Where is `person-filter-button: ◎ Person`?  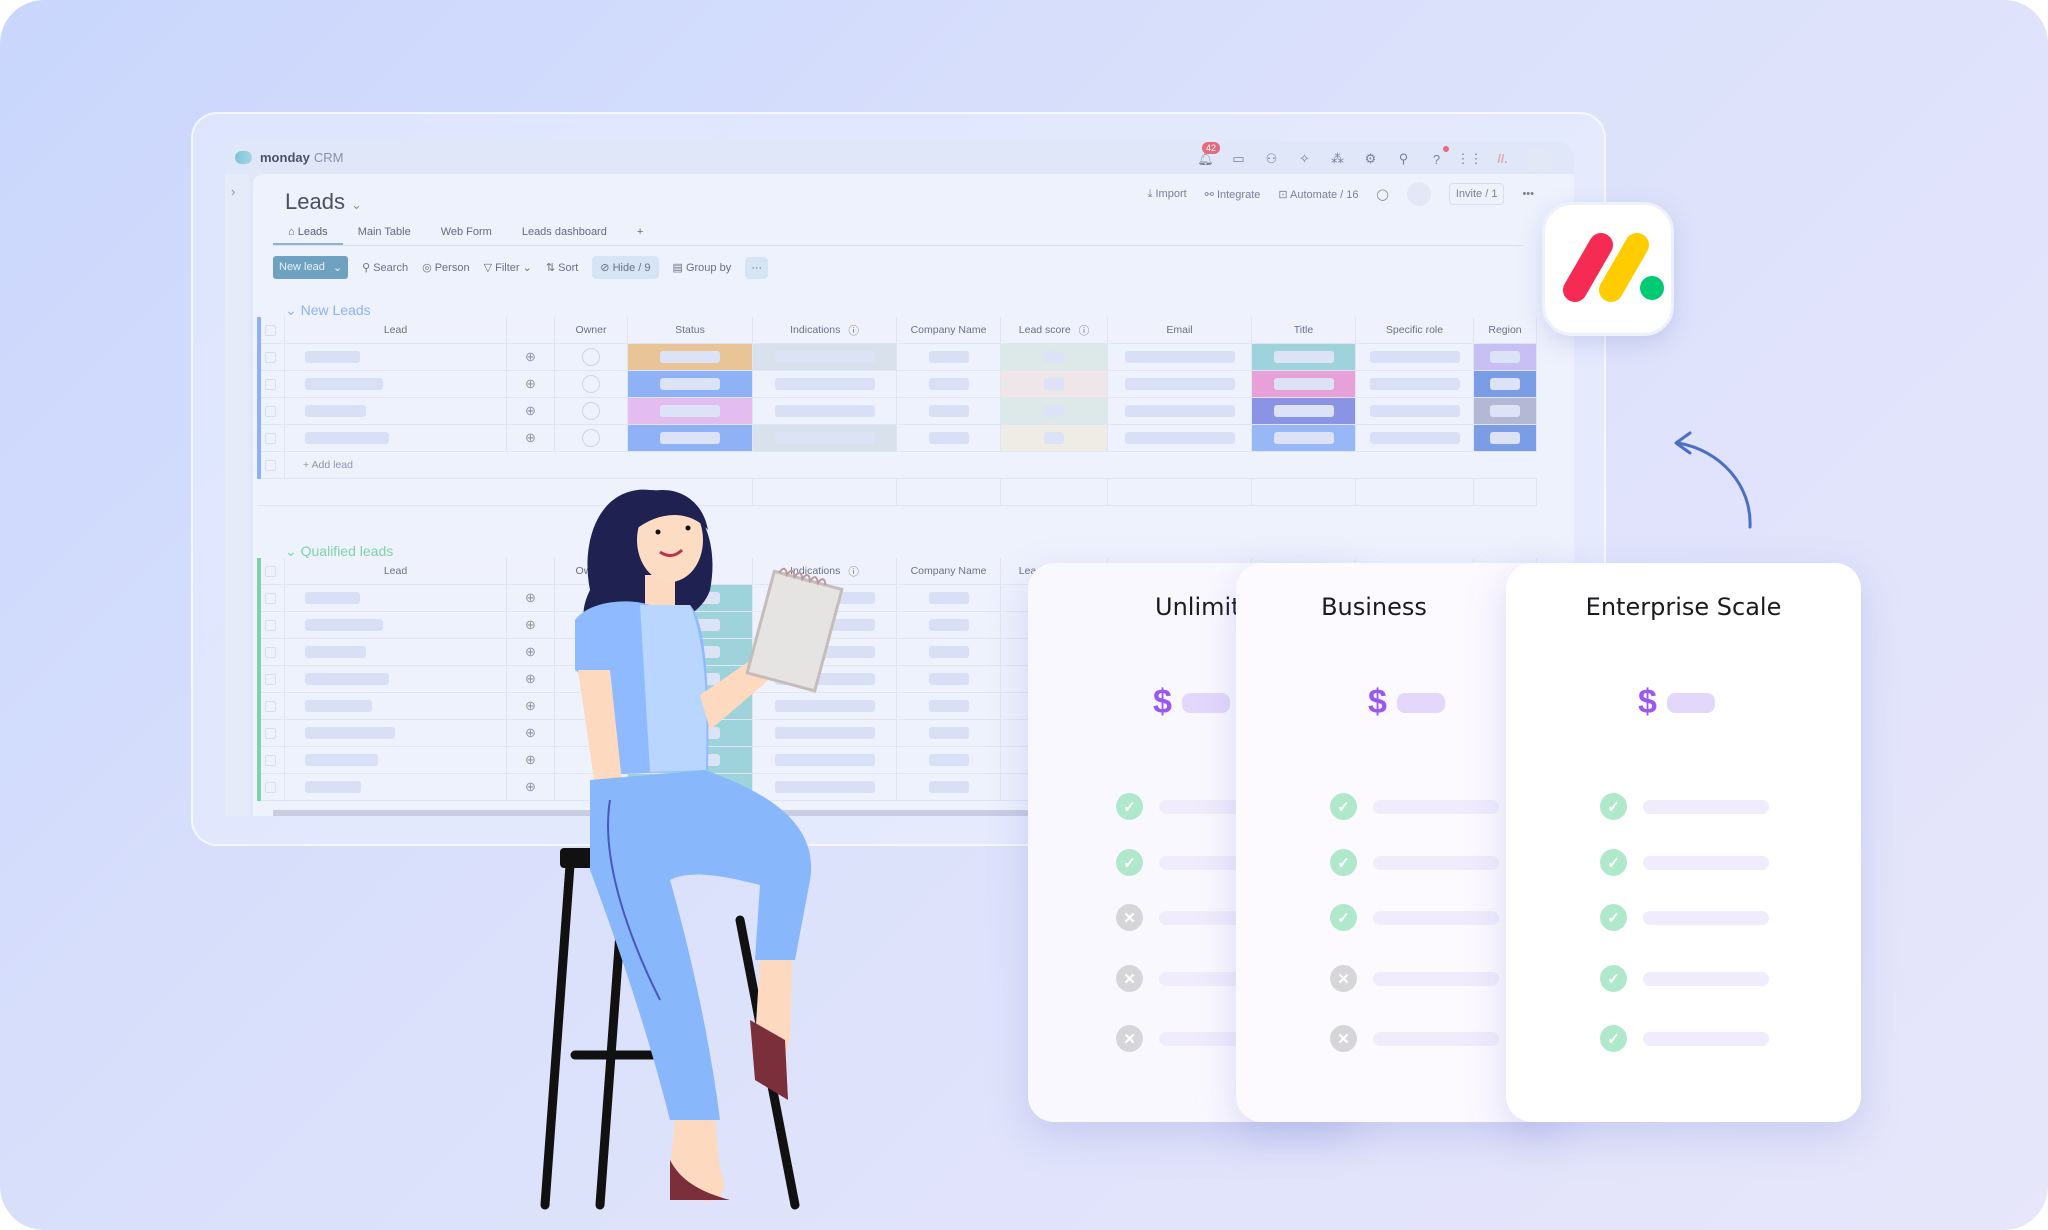
person-filter-button: ◎ Person is located at coordinates (446, 268).